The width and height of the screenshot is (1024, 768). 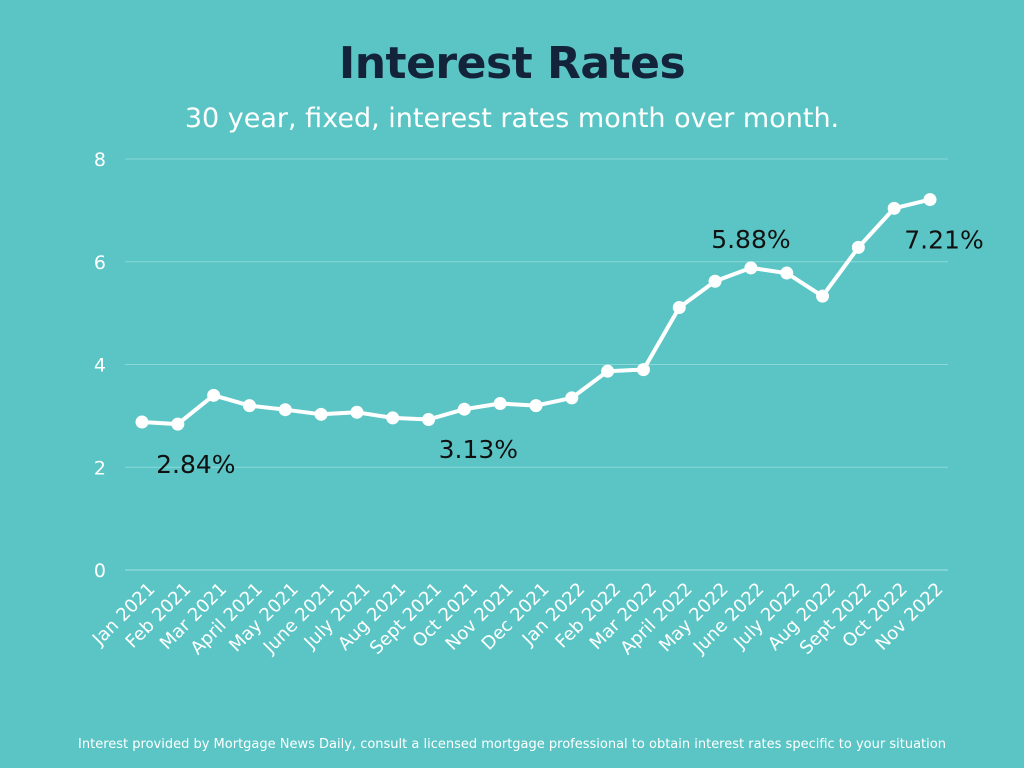 I want to click on data-label: 3.13%, so click(x=478, y=449).